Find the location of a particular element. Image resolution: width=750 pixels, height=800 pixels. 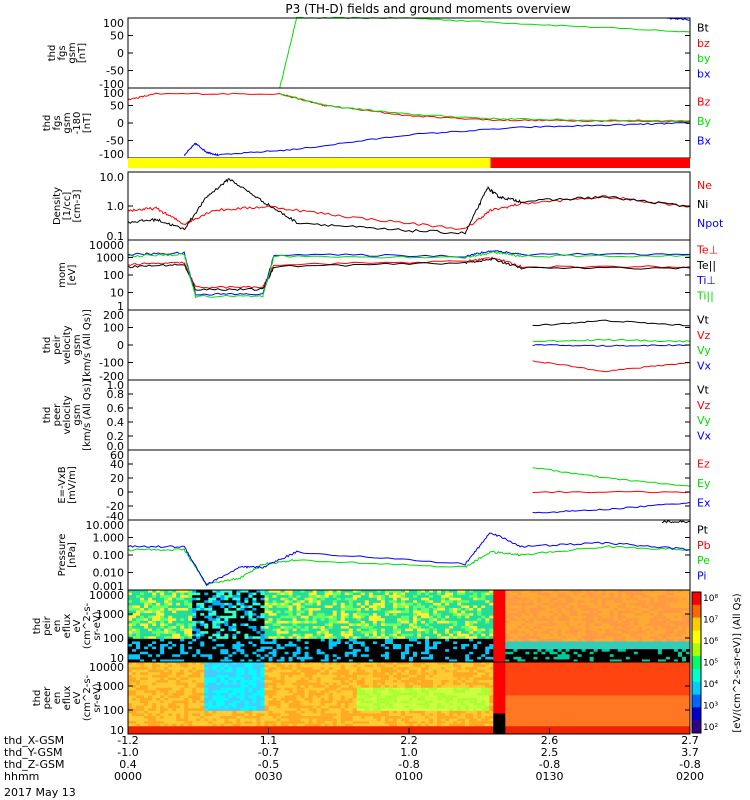

panel-frame is located at coordinates (409, 555).